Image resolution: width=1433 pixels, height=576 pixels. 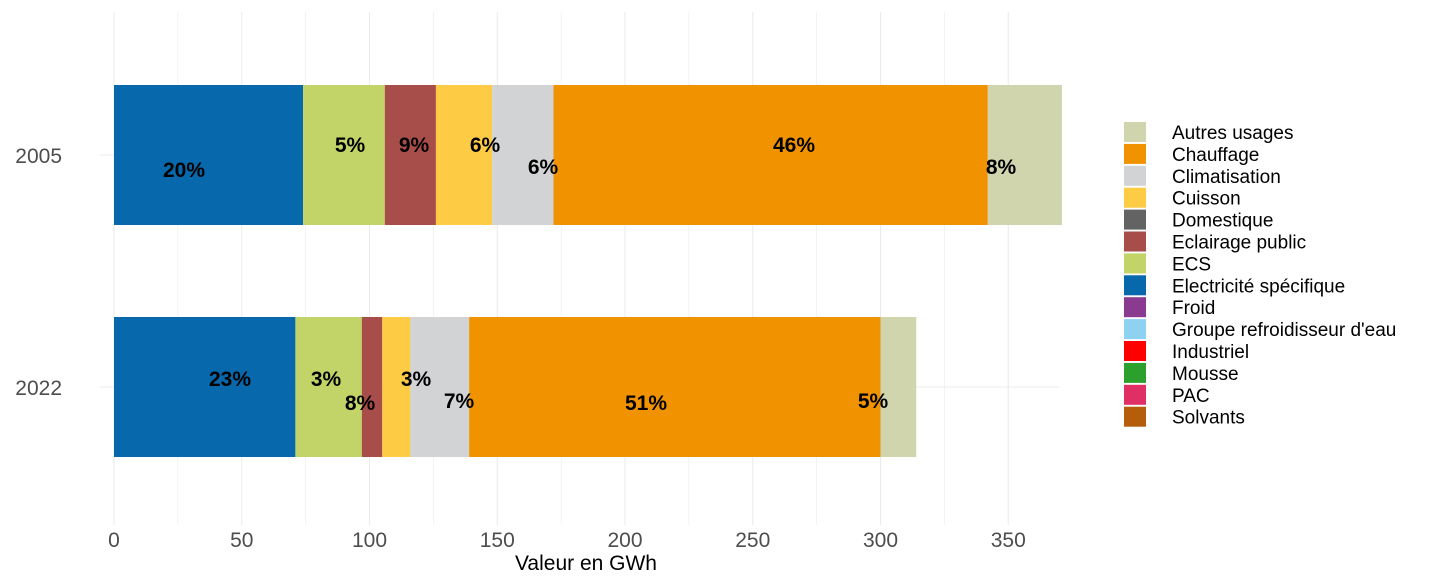 What do you see at coordinates (586, 563) in the screenshot?
I see `x-axis-title: Valeur en GWh` at bounding box center [586, 563].